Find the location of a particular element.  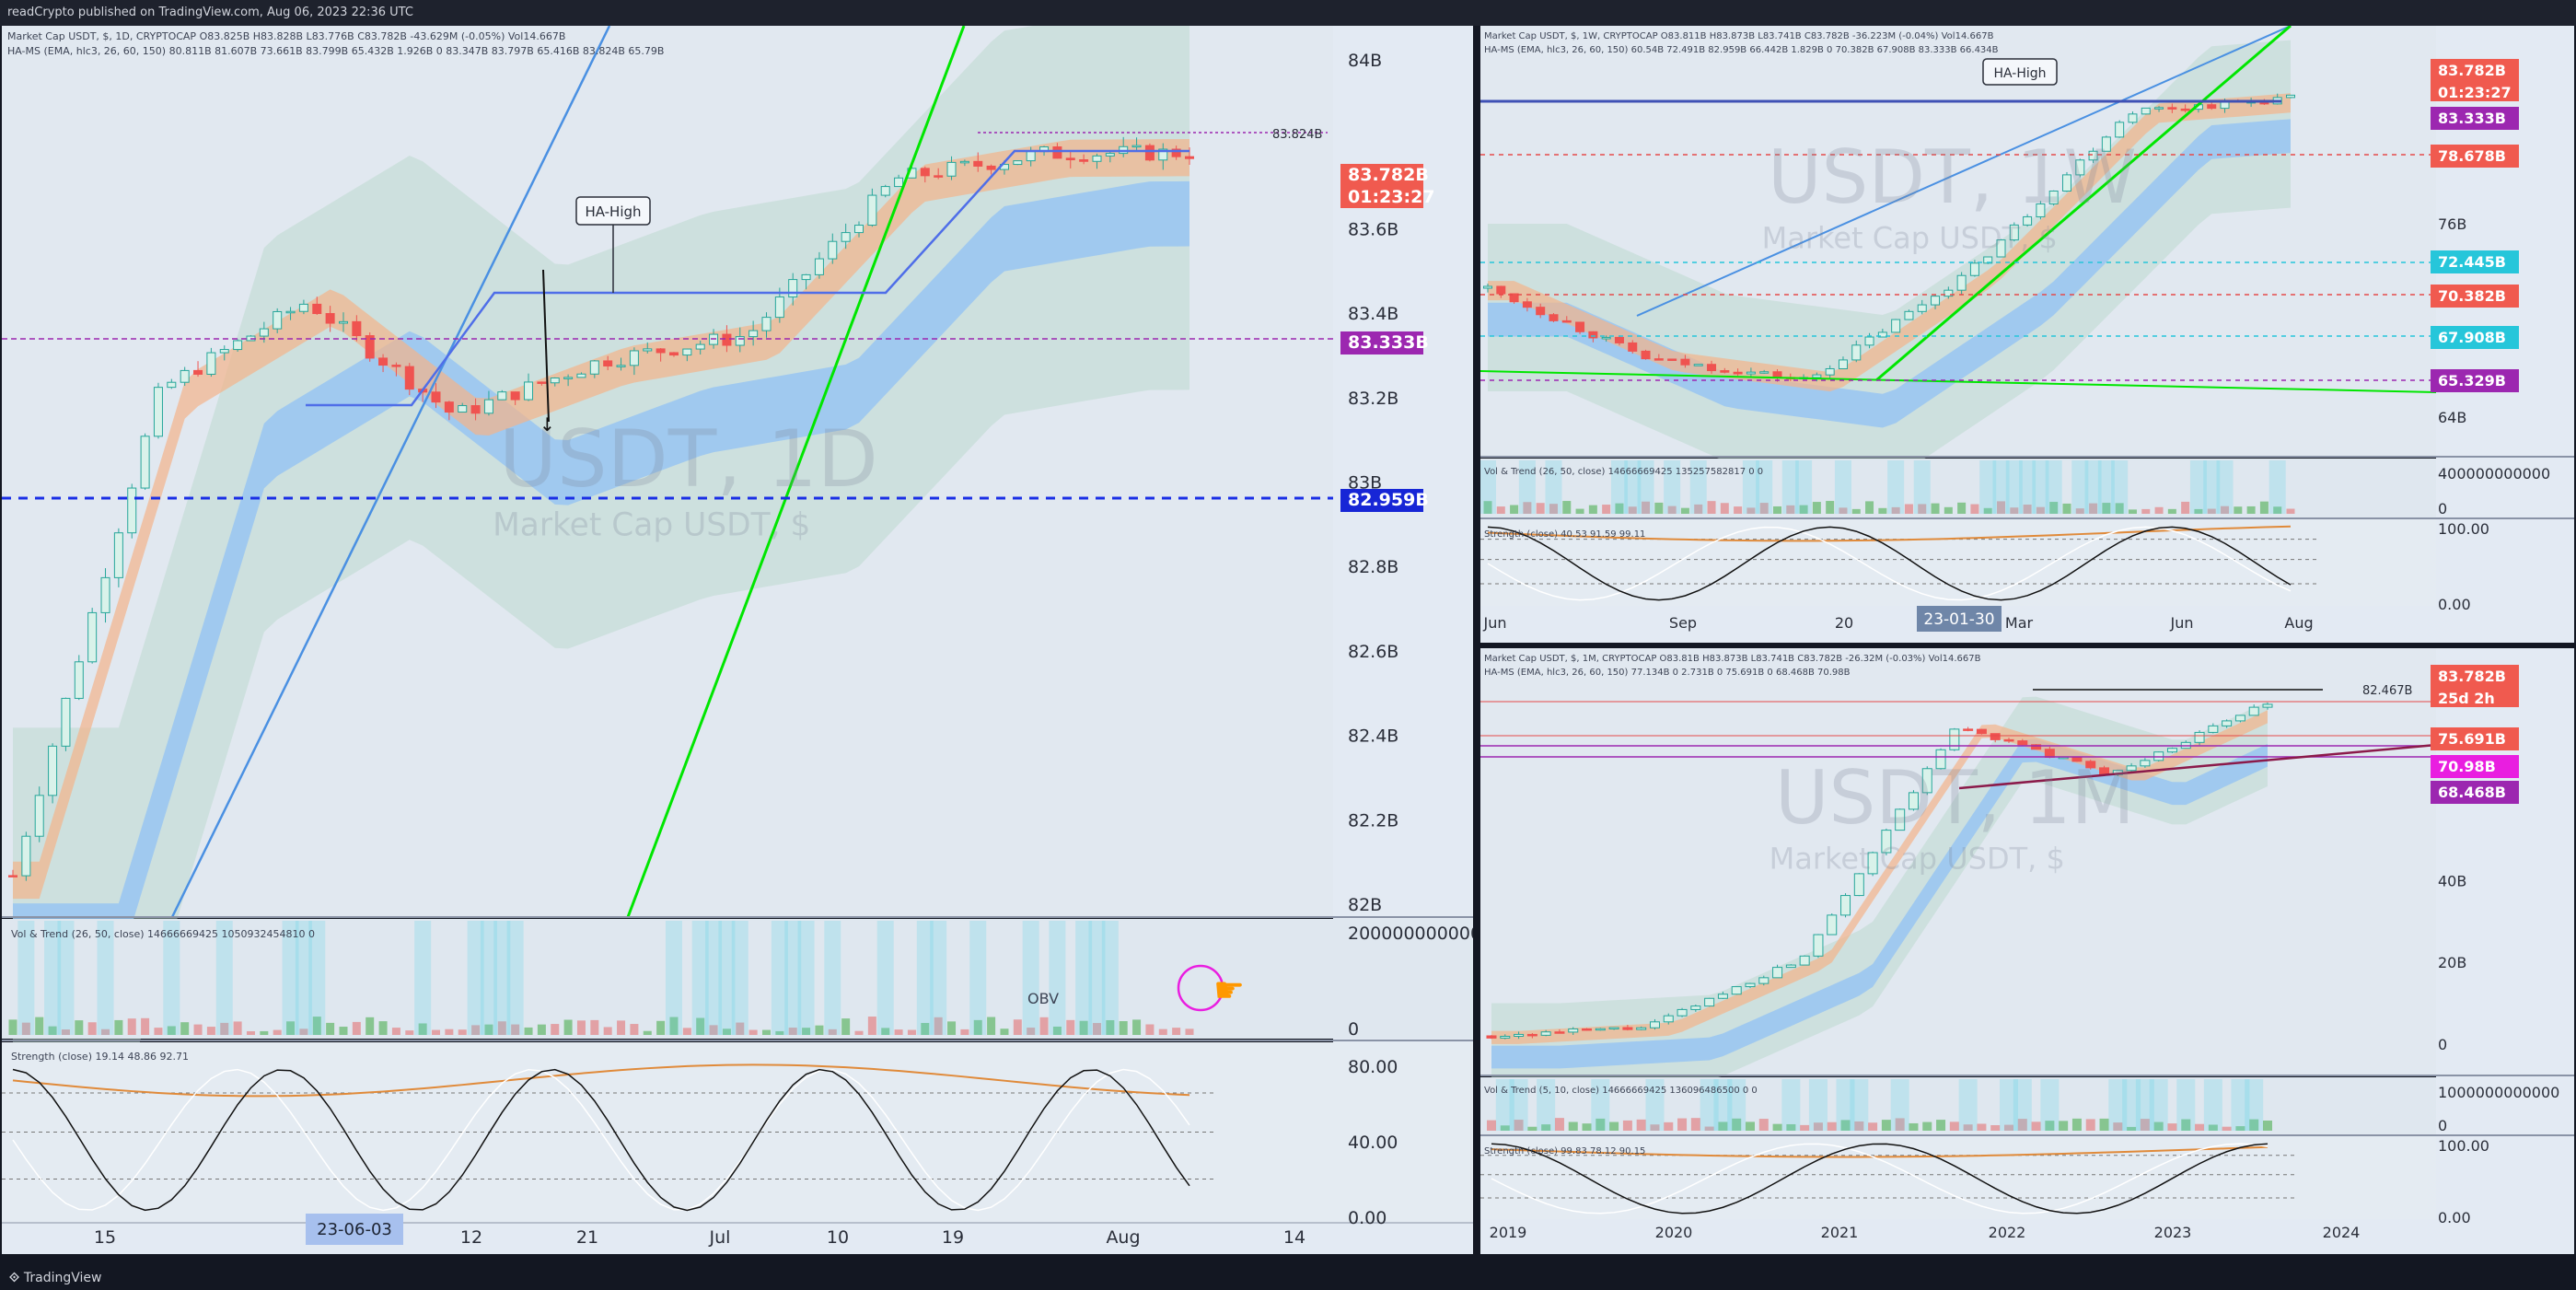

daily-time-tick: Jul is located at coordinates (720, 1237).